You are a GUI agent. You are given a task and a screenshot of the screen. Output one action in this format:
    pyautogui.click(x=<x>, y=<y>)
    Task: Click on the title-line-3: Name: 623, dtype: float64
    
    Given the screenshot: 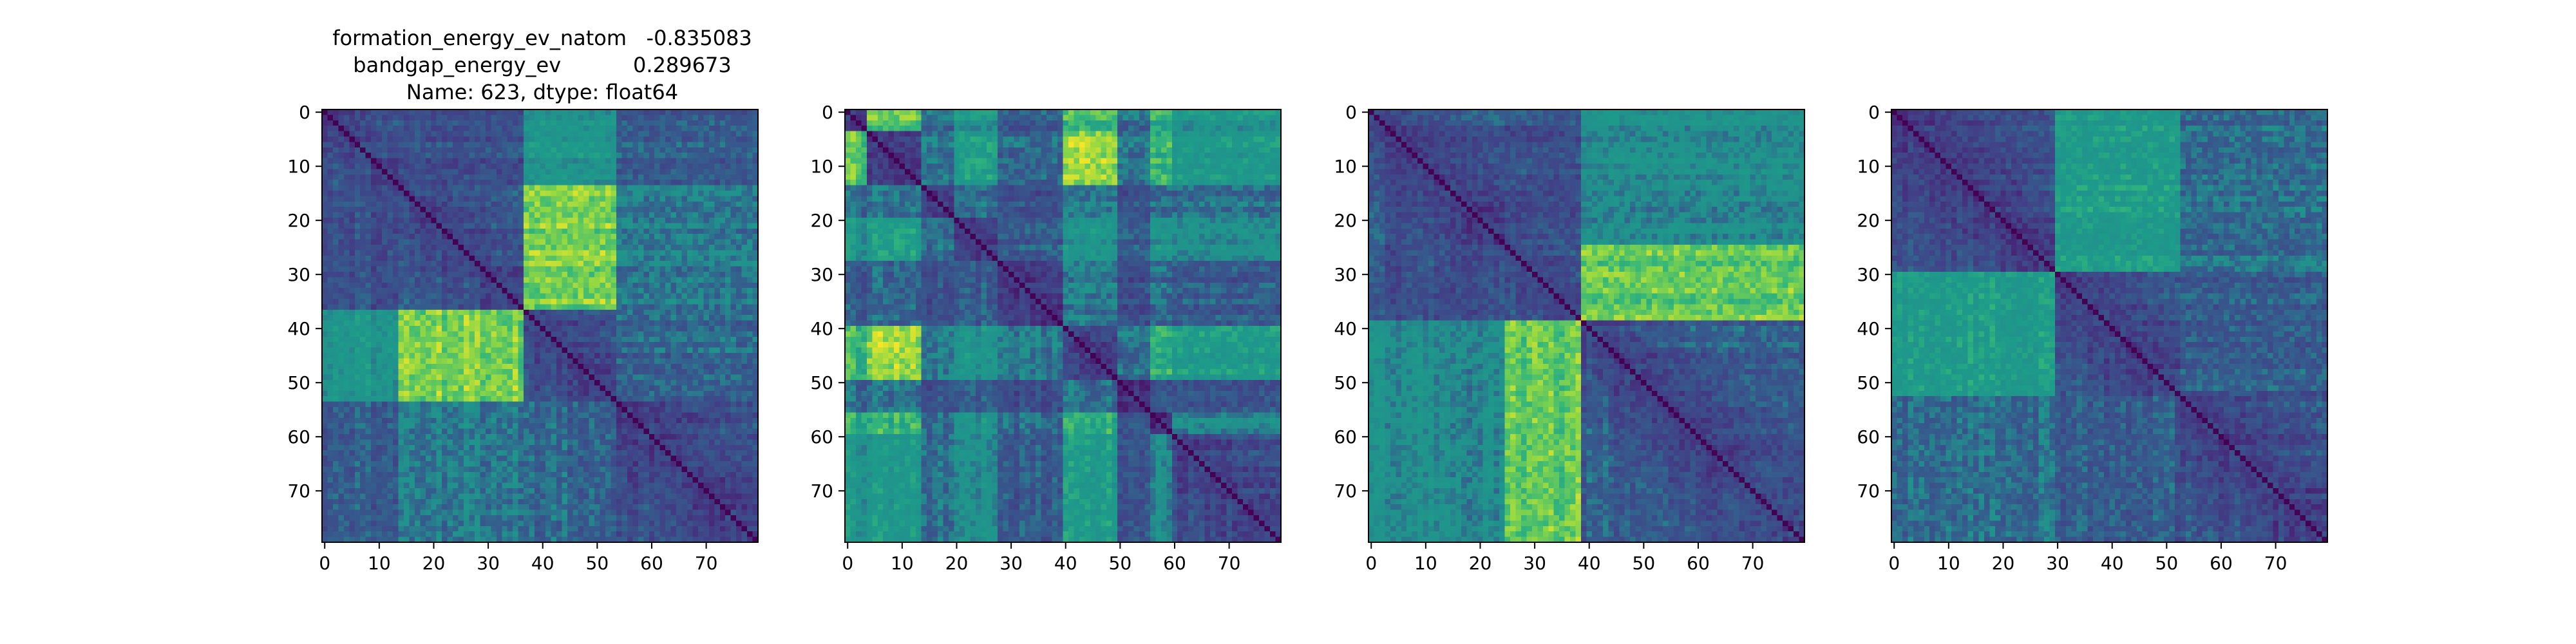 What is the action you would take?
    pyautogui.click(x=542, y=92)
    